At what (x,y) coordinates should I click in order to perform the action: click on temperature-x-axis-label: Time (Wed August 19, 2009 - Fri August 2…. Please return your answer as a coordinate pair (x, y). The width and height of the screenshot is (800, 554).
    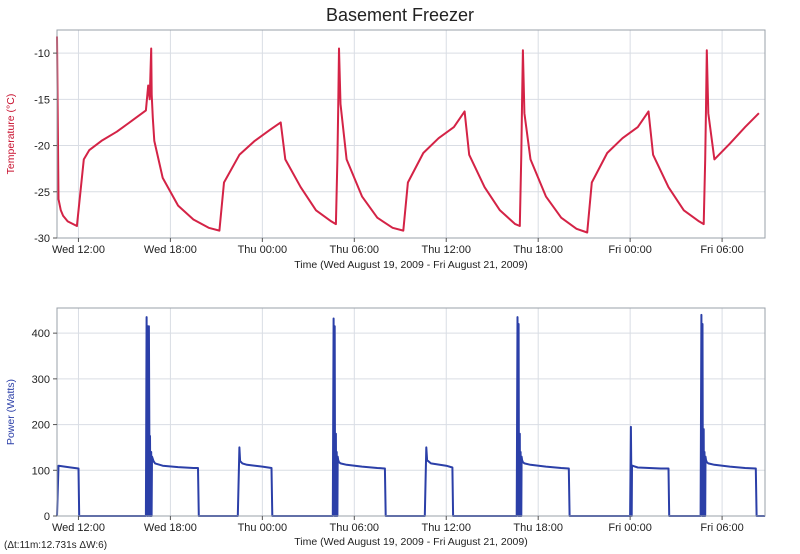
    Looking at the image, I should click on (410, 265).